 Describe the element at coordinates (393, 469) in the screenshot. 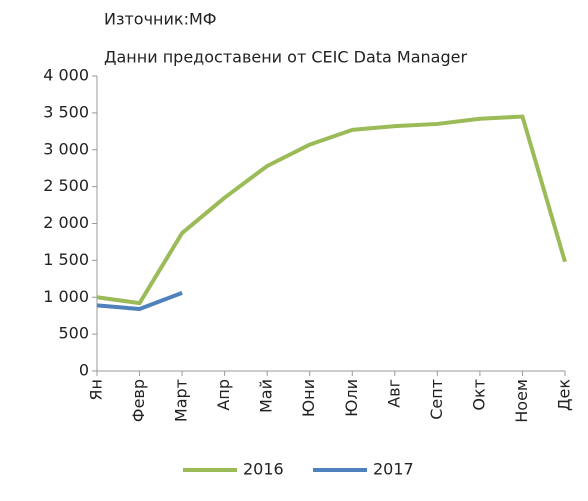

I see `legend-label: 2017` at that location.